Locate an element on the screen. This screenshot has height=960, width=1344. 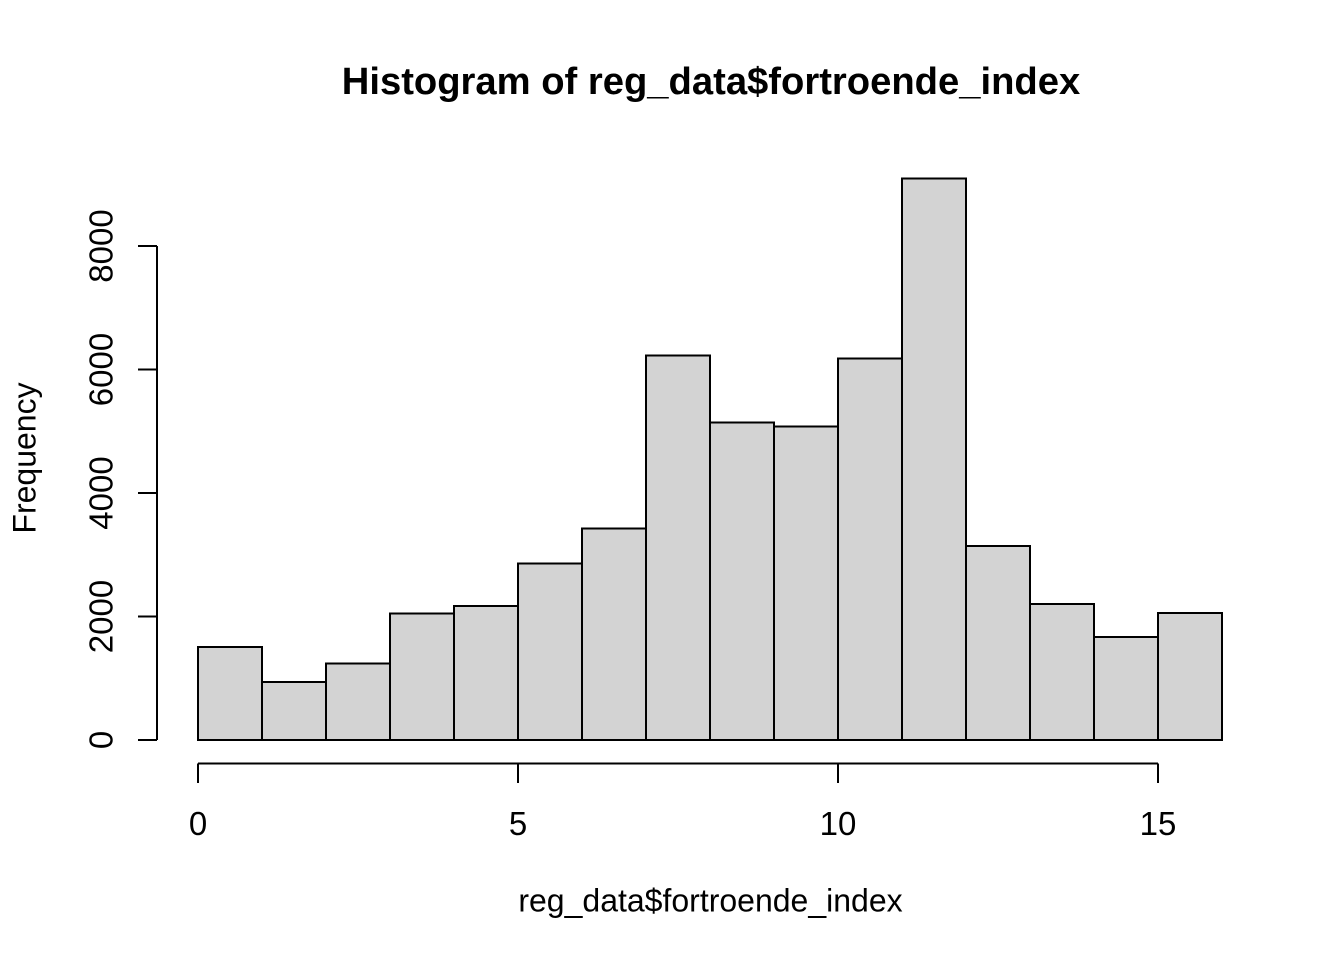
svg-text: Frequency is located at coordinates (25, 457).